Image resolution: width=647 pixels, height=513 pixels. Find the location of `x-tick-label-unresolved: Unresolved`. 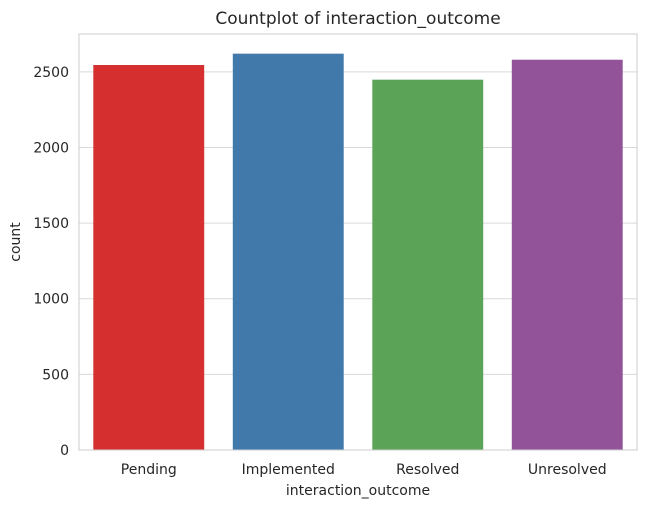

x-tick-label-unresolved: Unresolved is located at coordinates (567, 470).